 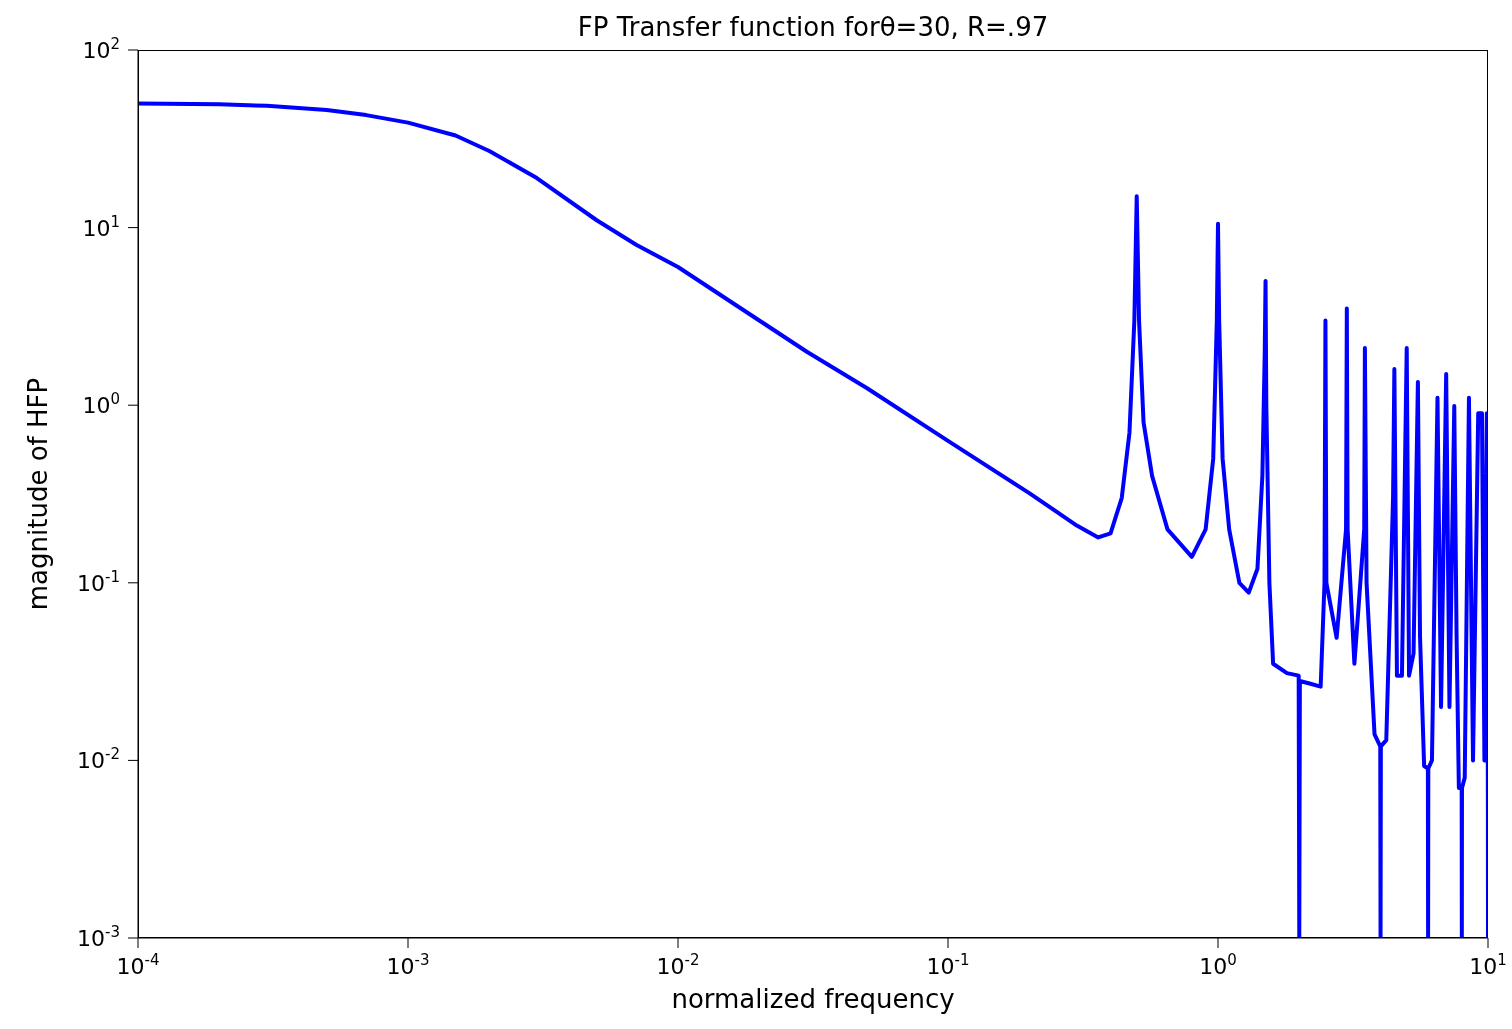 I want to click on y-tick-label: 10$^{0}$, so click(x=101, y=404).